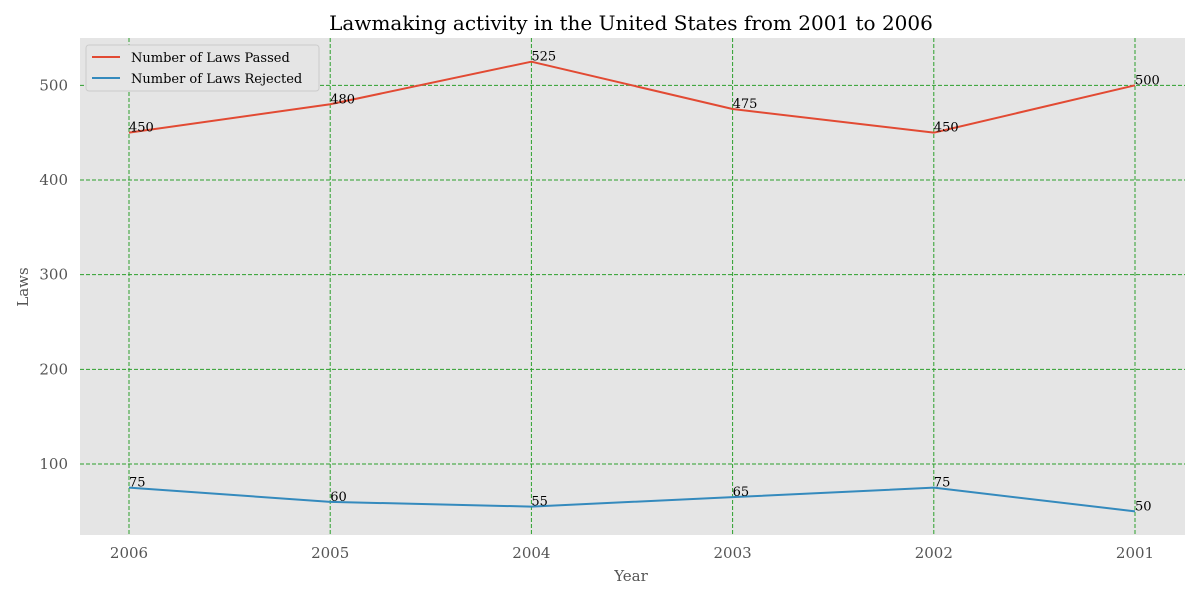 Image resolution: width=1200 pixels, height=600 pixels. What do you see at coordinates (632, 553) in the screenshot?
I see `x-axis-ticks: 2006 2005 2004 2003 2002 2001` at bounding box center [632, 553].